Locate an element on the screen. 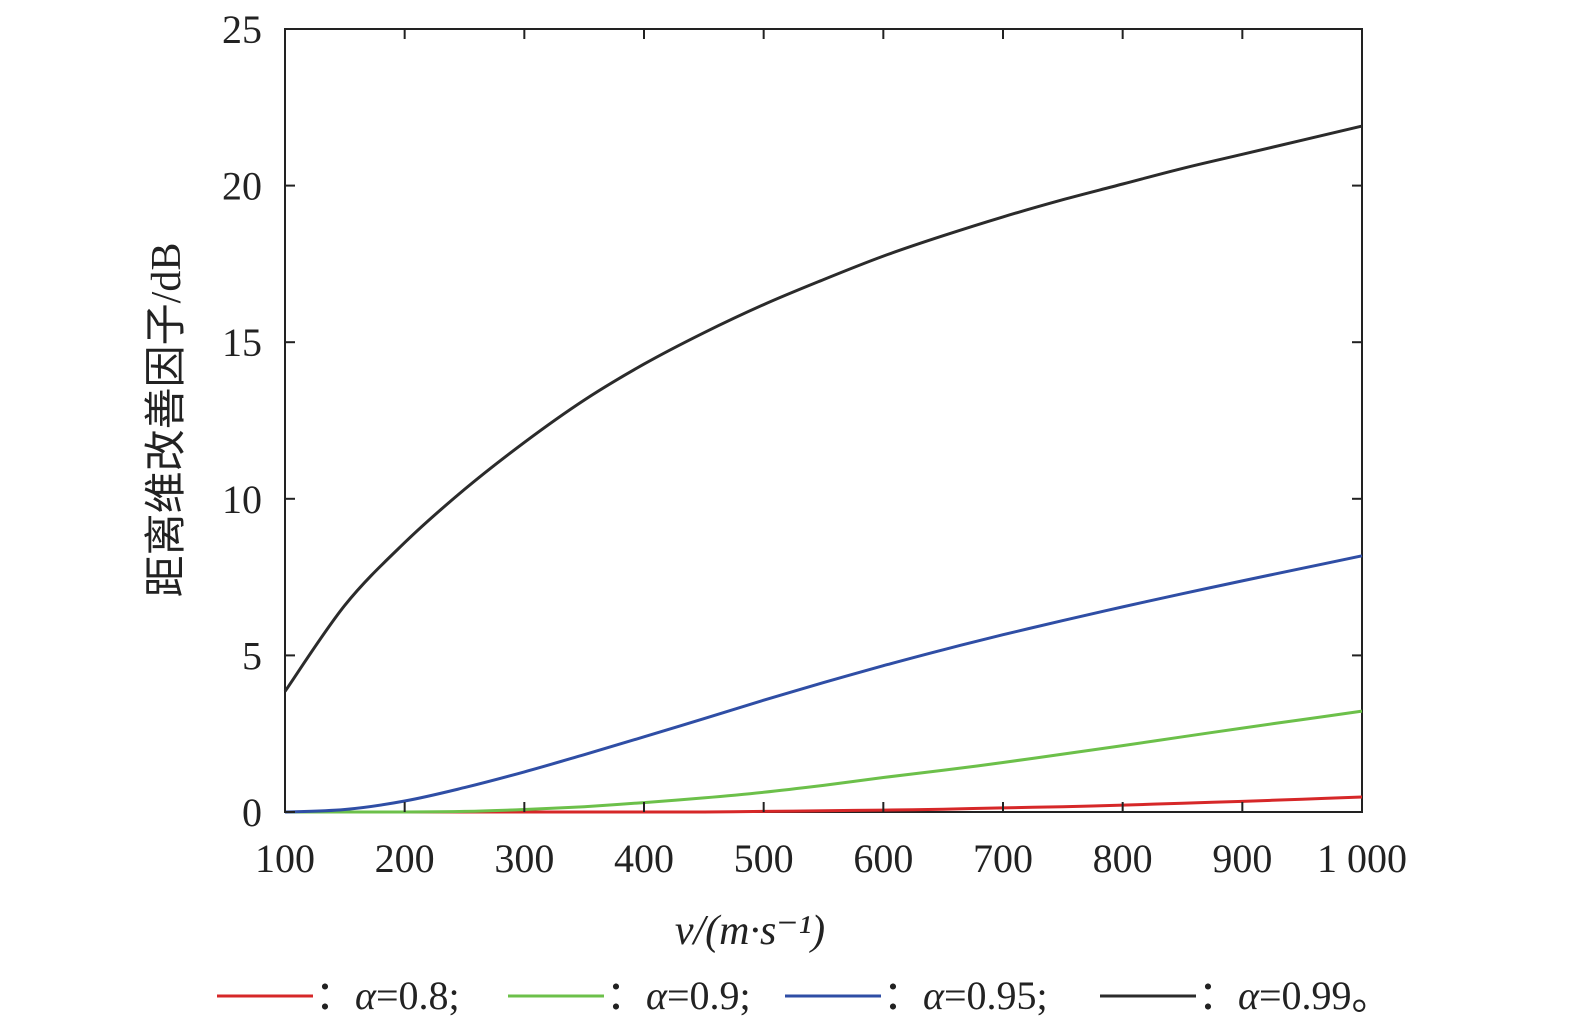 Image resolution: width=1575 pixels, height=1031 pixels. y-tick-label: 20 is located at coordinates (242, 186).